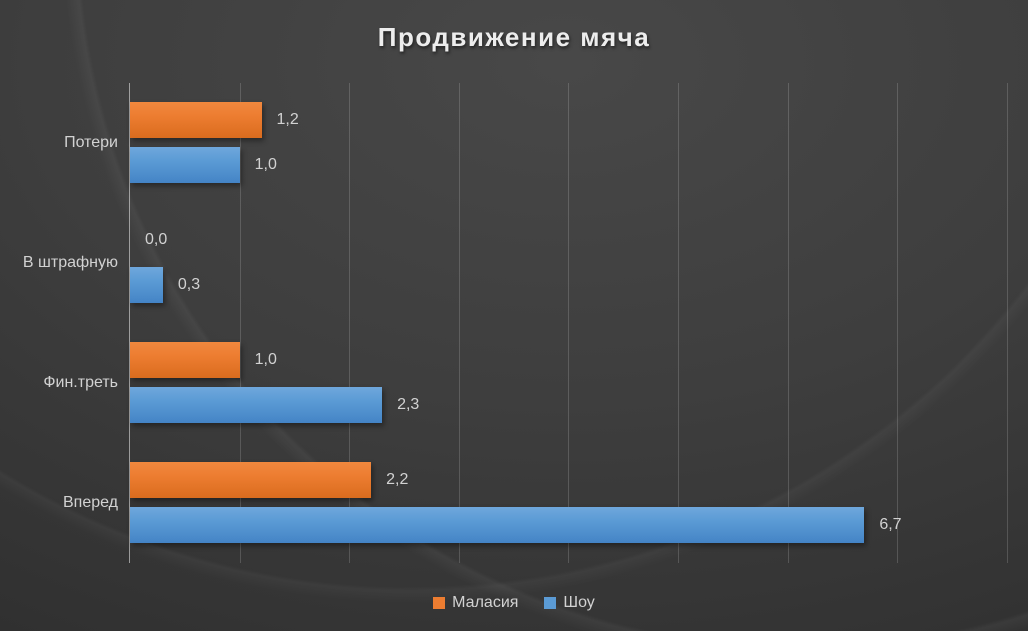 This screenshot has height=631, width=1028. Describe the element at coordinates (91, 142) in the screenshot. I see `category-label: Потери` at that location.